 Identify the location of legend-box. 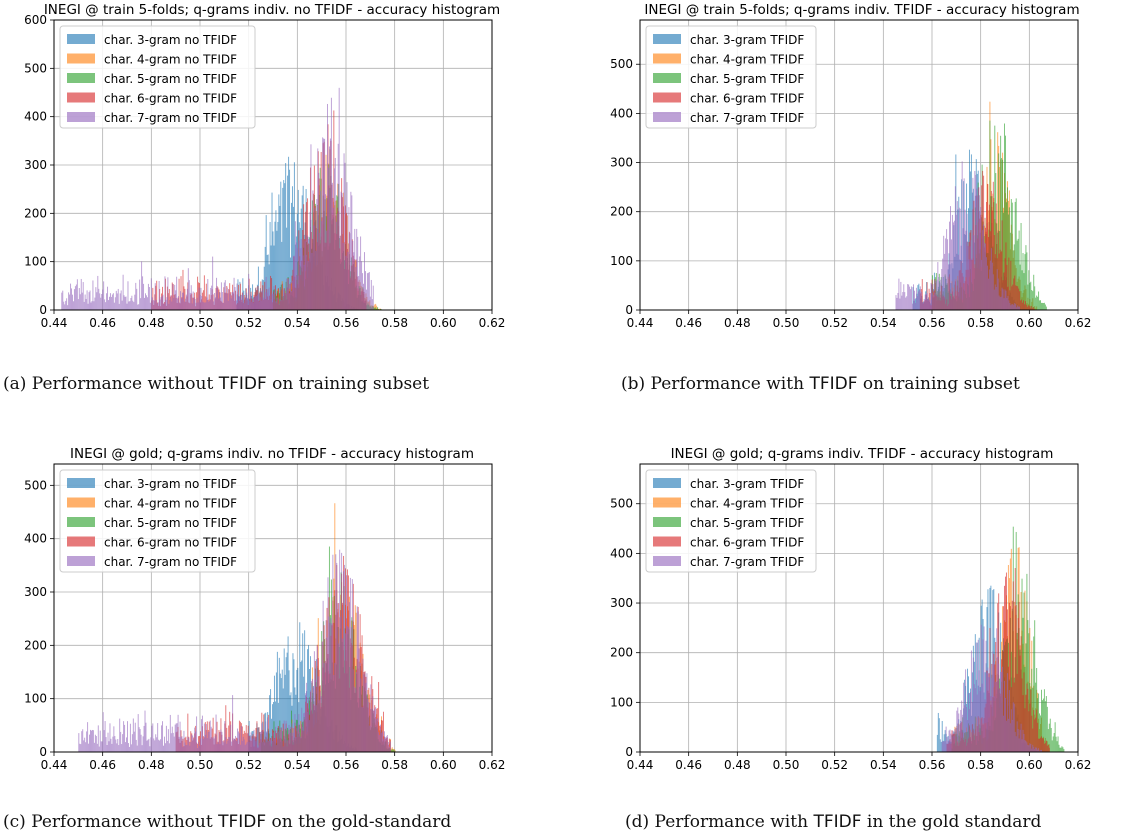
(731, 521).